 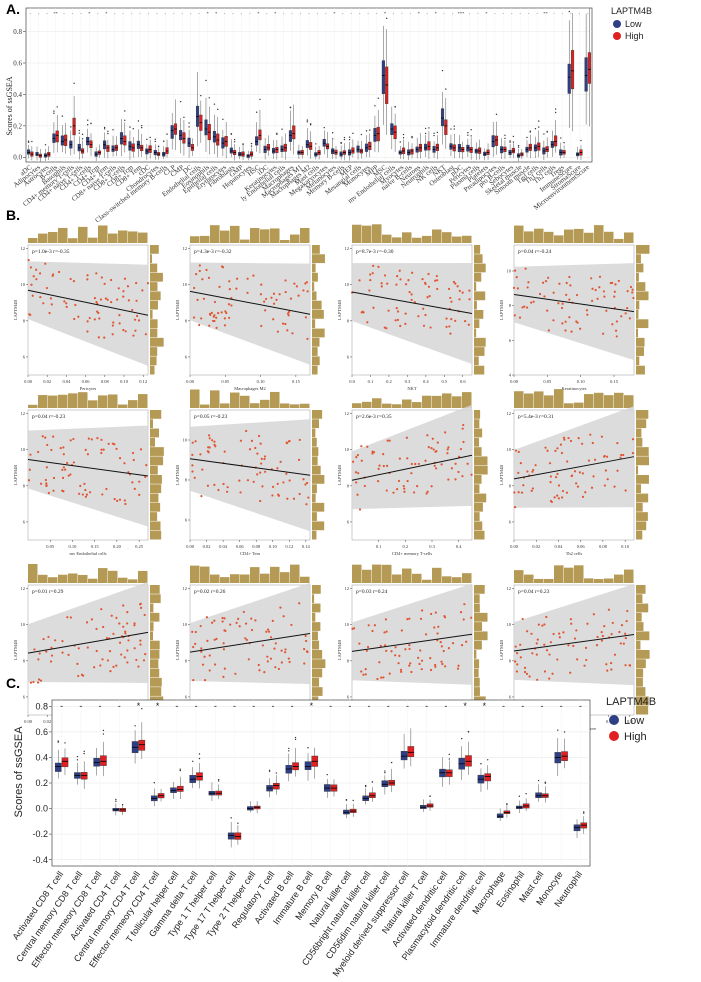 I want to click on x-tick-label: 0.5, so click(x=444, y=381).